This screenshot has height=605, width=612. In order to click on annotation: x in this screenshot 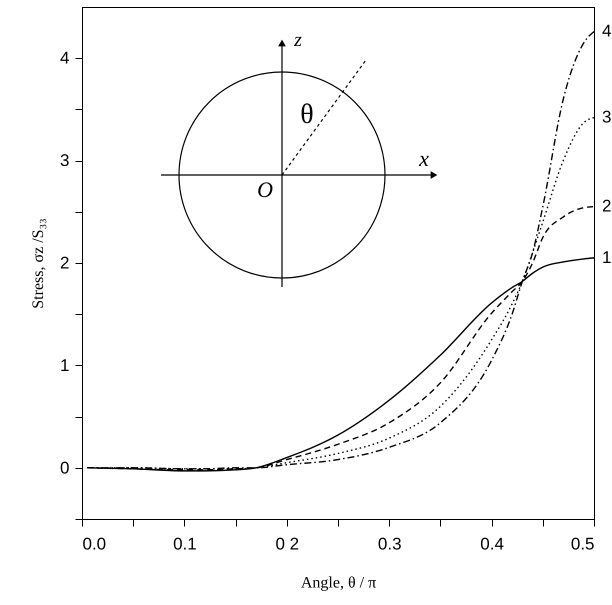, I will do `click(424, 158)`.